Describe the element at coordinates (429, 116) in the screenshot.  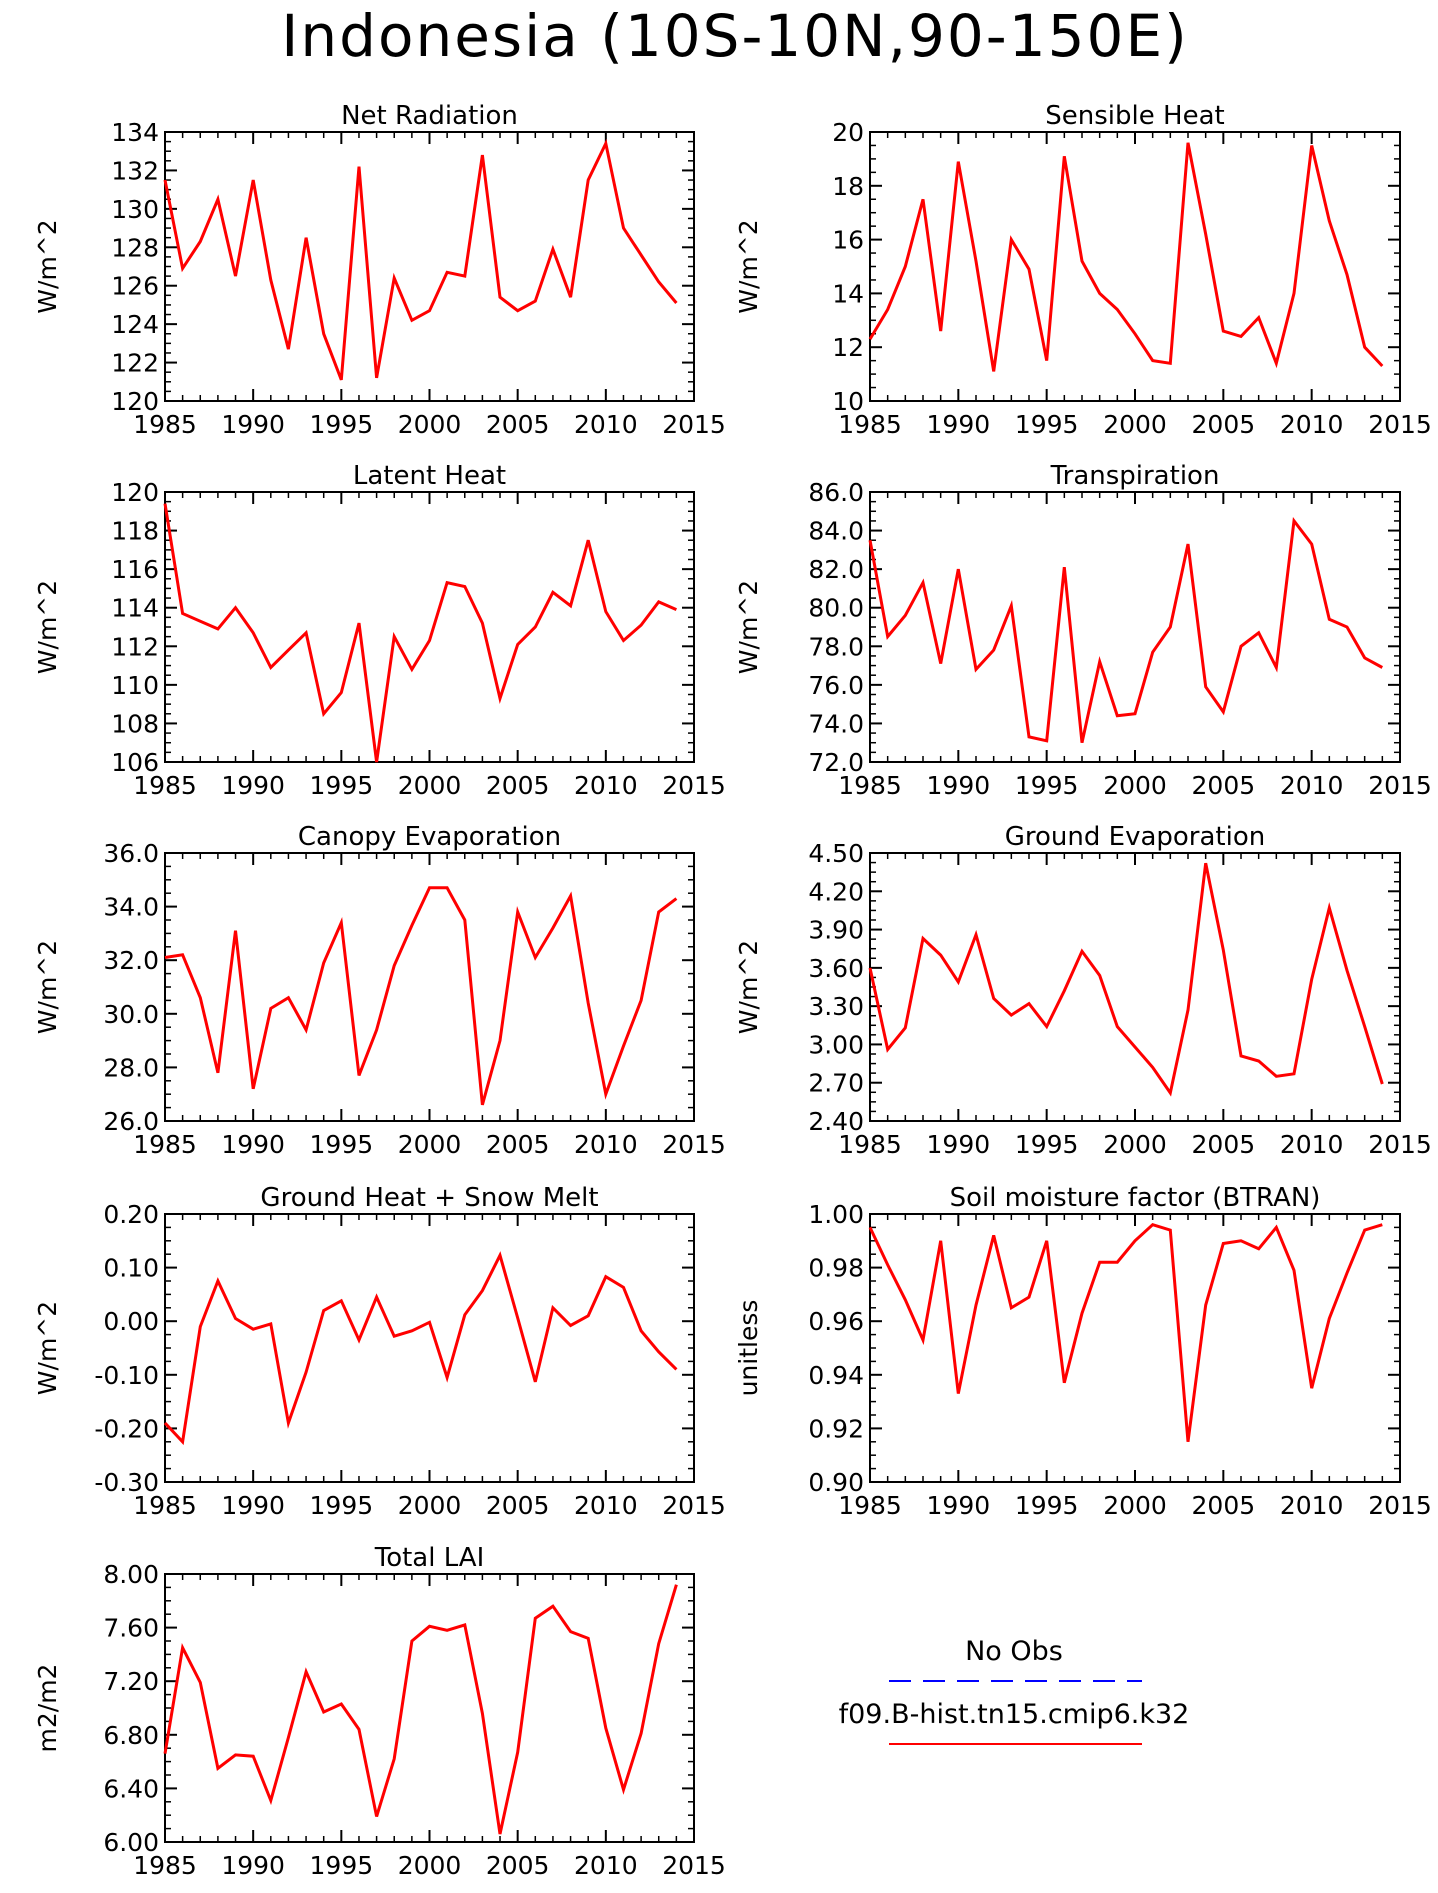
I see `panel-title: Net Radiation` at that location.